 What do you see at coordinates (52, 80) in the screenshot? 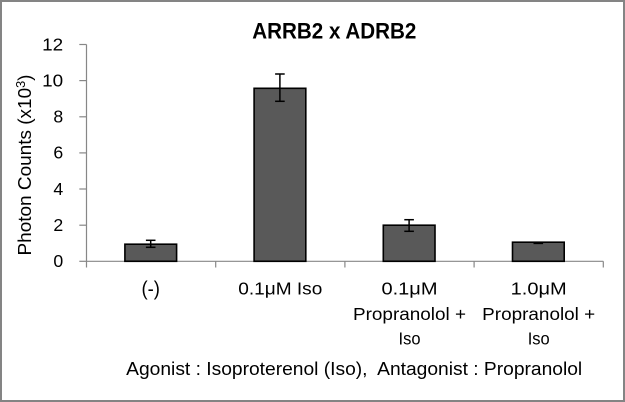
I see `svg-text: 10` at bounding box center [52, 80].